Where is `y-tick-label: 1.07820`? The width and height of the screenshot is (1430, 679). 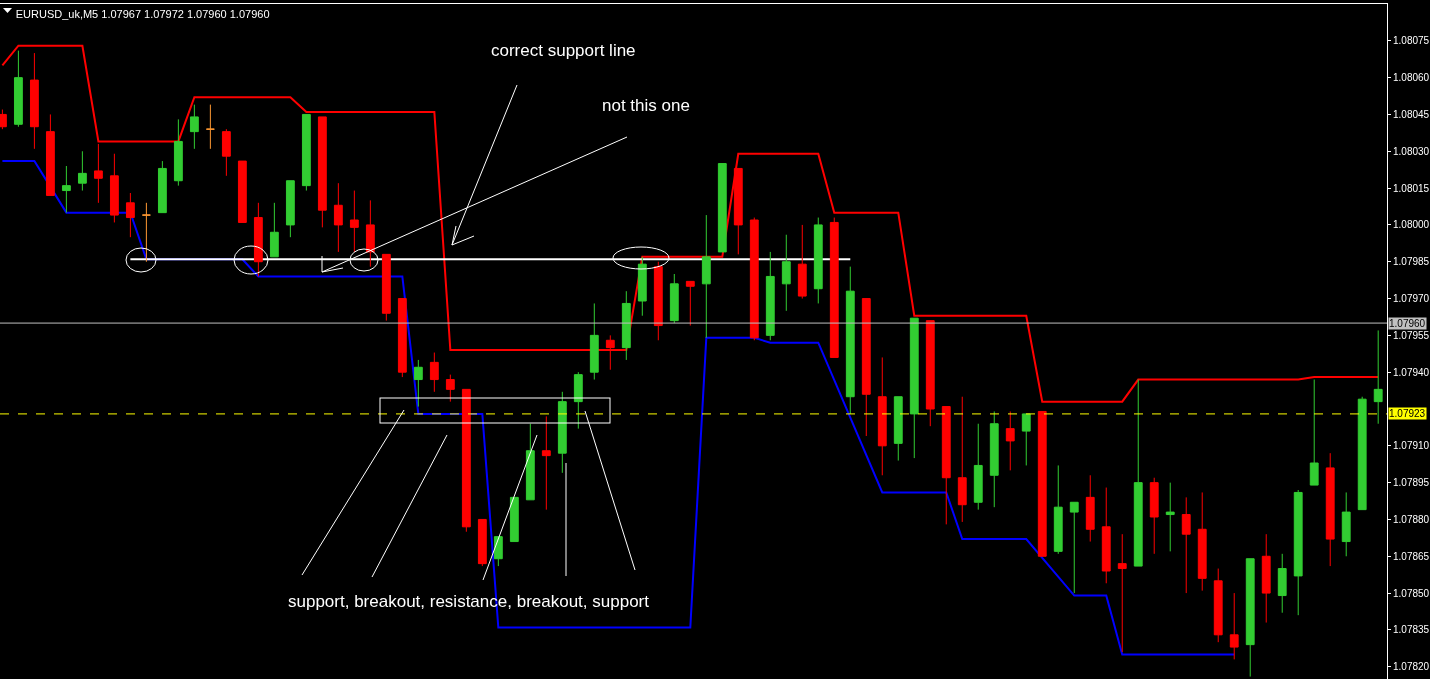 y-tick-label: 1.07820 is located at coordinates (1411, 667).